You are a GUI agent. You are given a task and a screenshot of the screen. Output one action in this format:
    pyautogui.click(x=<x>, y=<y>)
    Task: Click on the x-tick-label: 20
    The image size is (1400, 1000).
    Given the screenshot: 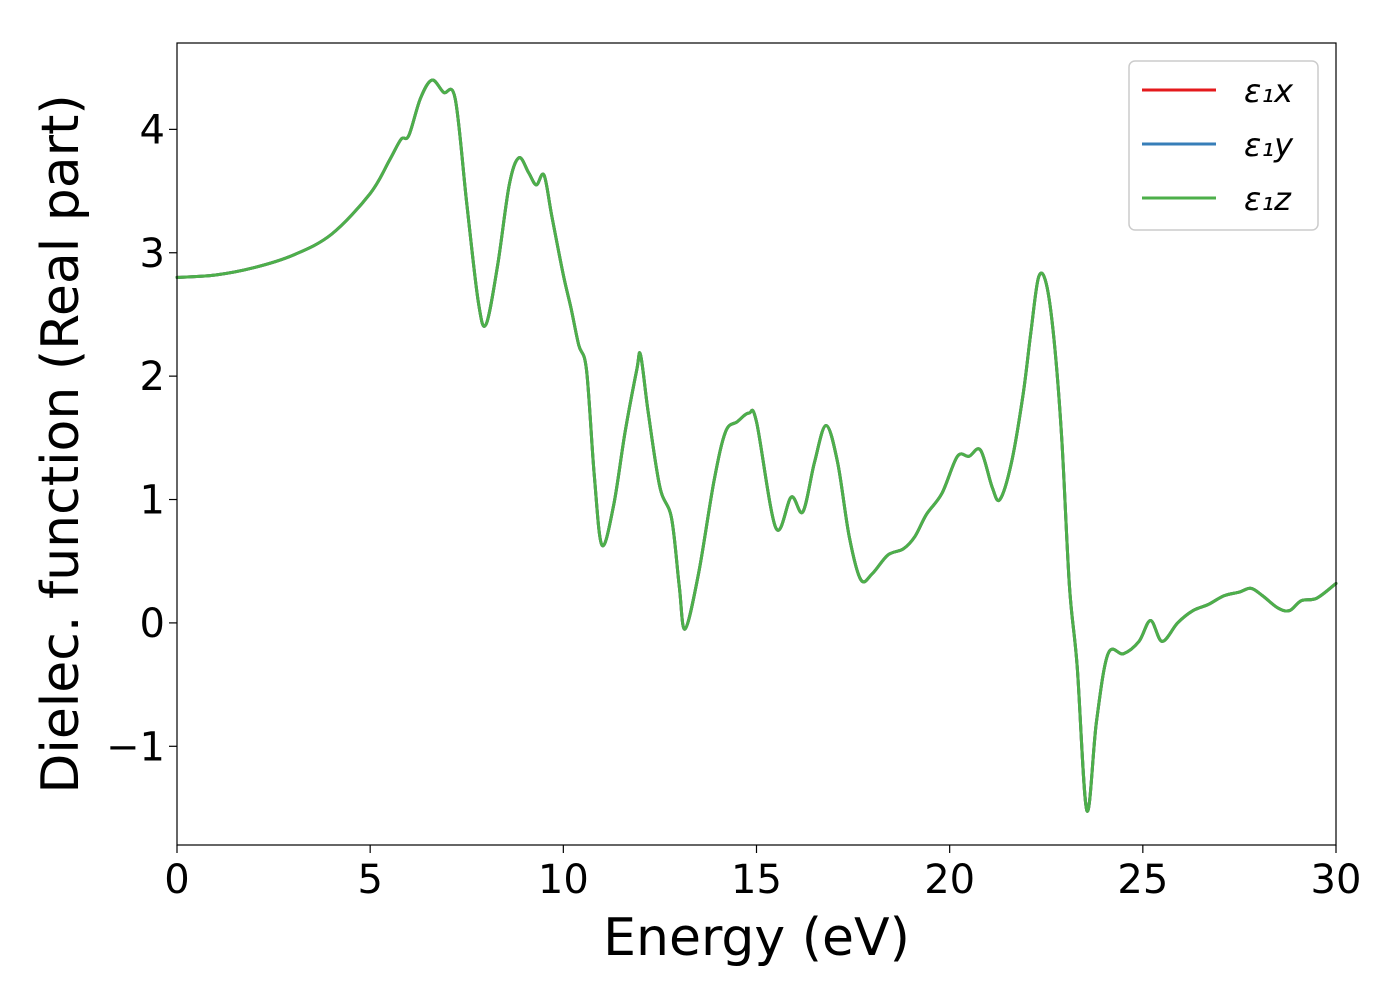 What is the action you would take?
    pyautogui.click(x=949, y=880)
    